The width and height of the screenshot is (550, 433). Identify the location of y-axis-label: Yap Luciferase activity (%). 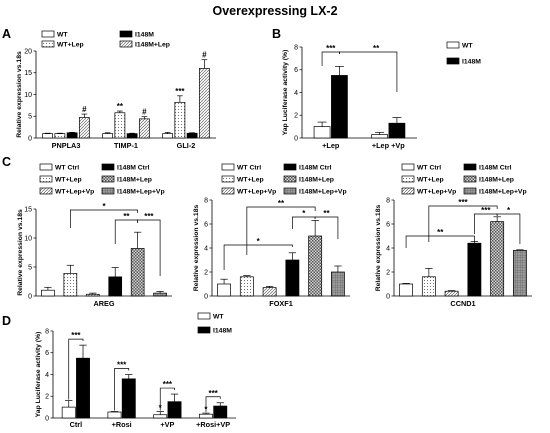
(285, 93).